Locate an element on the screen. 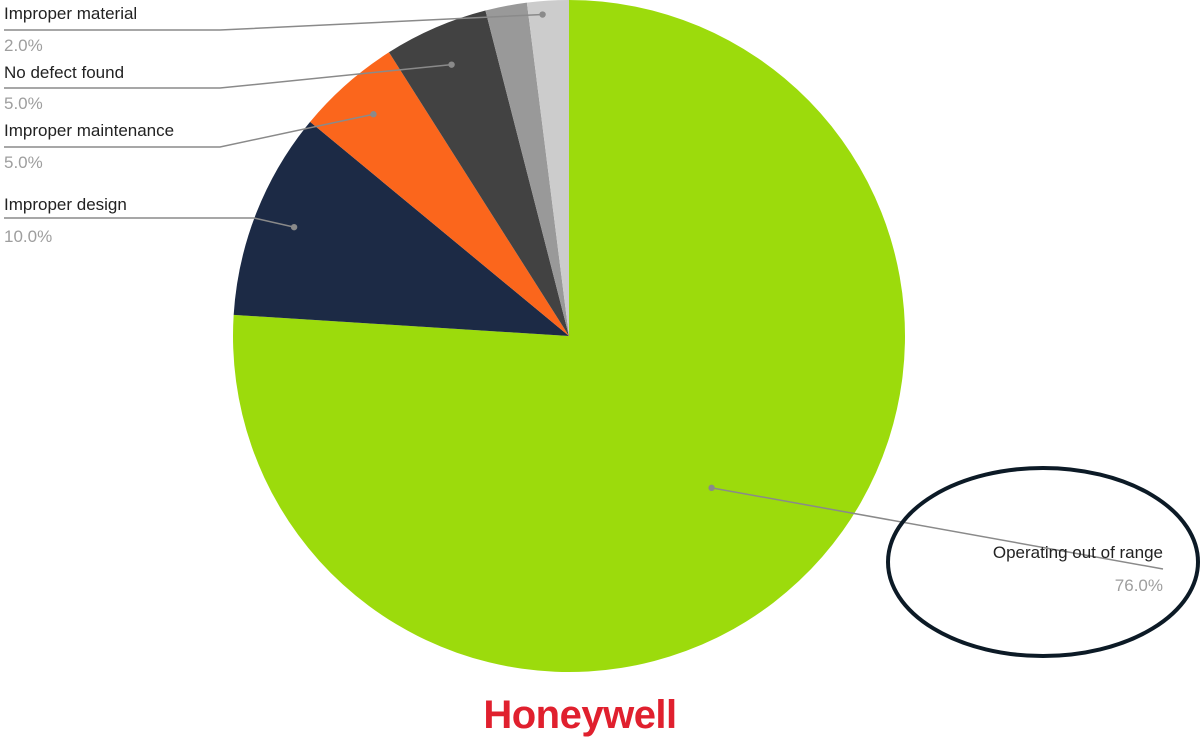  leader-line-improper-maintenance is located at coordinates (189, 130).